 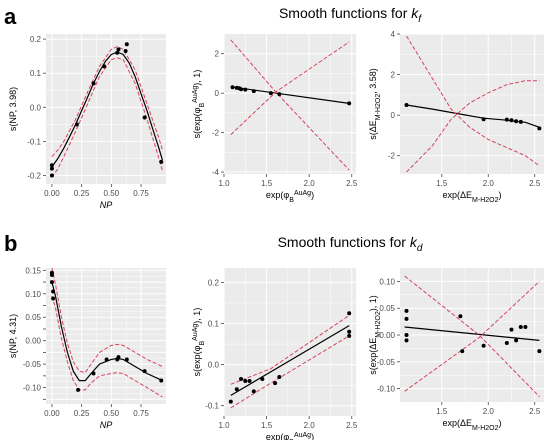 What do you see at coordinates (33, 270) in the screenshot?
I see `y-tick-label: 0.15` at bounding box center [33, 270].